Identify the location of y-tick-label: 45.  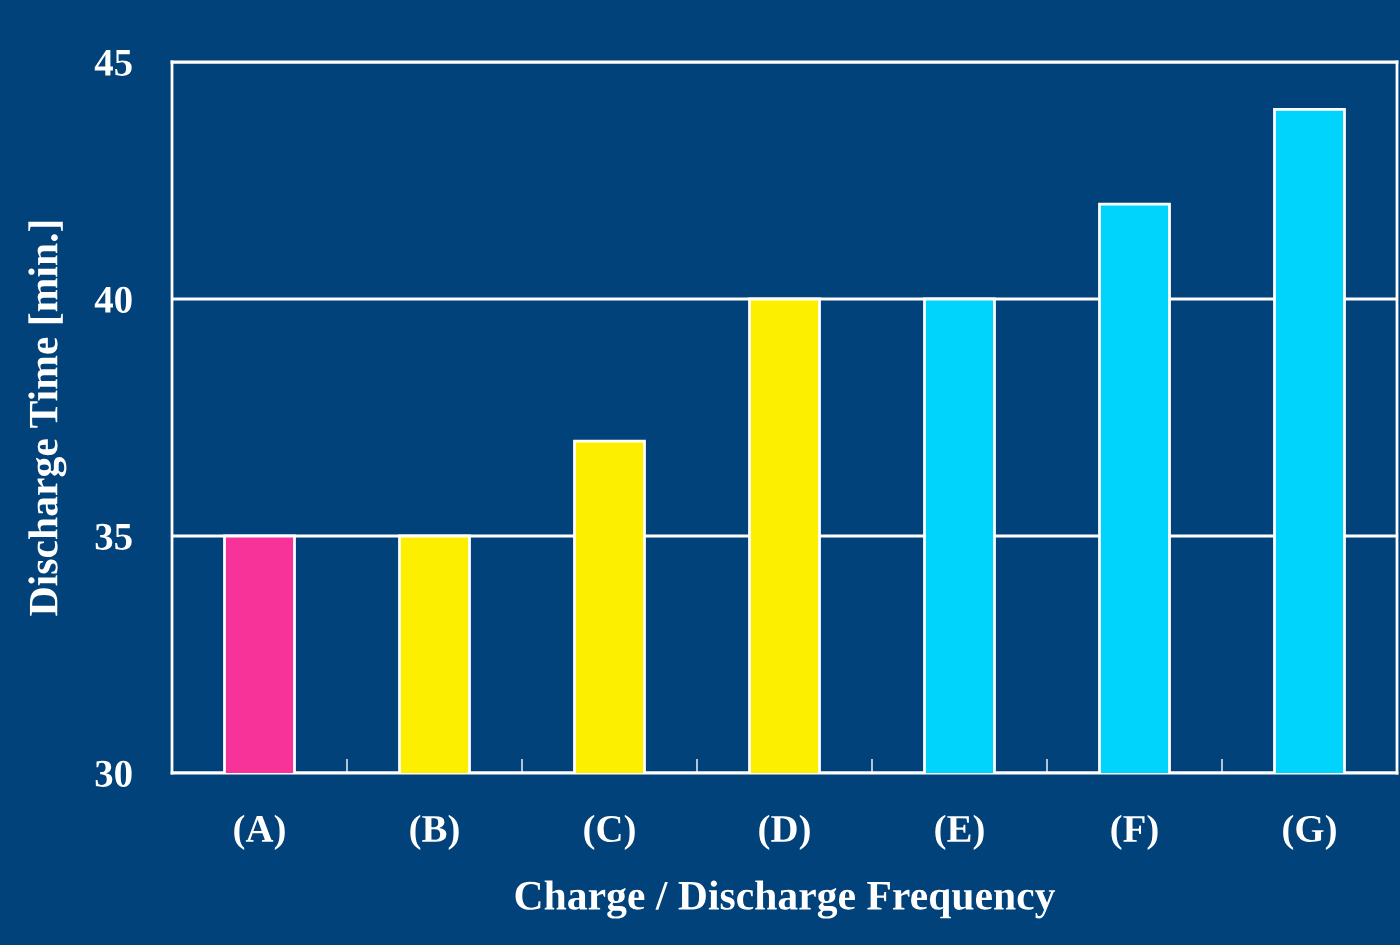
(113, 62).